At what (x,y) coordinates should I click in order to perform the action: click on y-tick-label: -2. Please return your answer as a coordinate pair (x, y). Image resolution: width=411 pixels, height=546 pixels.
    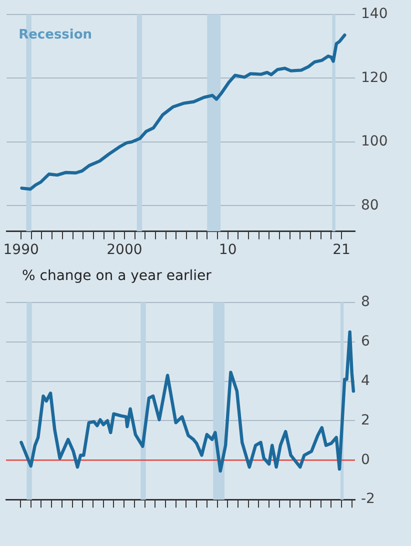
    Looking at the image, I should click on (368, 499).